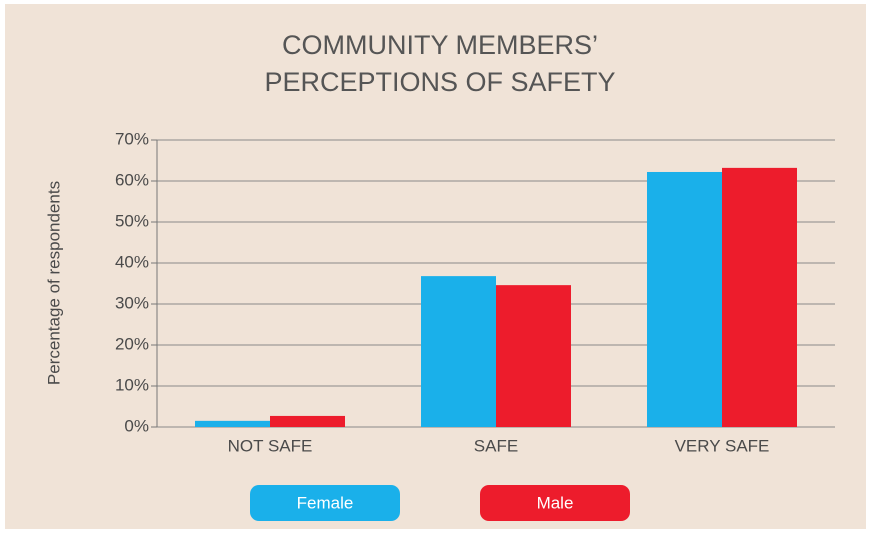  Describe the element at coordinates (270, 445) in the screenshot. I see `x-tick-label: NOT SAFE` at that location.